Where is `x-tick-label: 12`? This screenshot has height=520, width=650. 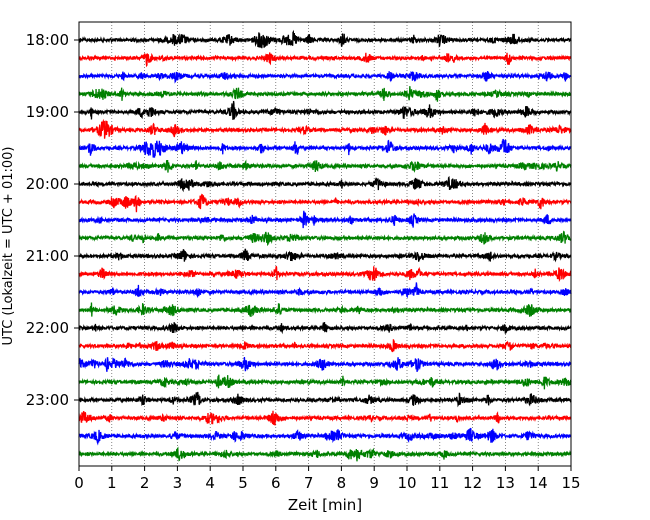
x-tick-label: 12 is located at coordinates (472, 483).